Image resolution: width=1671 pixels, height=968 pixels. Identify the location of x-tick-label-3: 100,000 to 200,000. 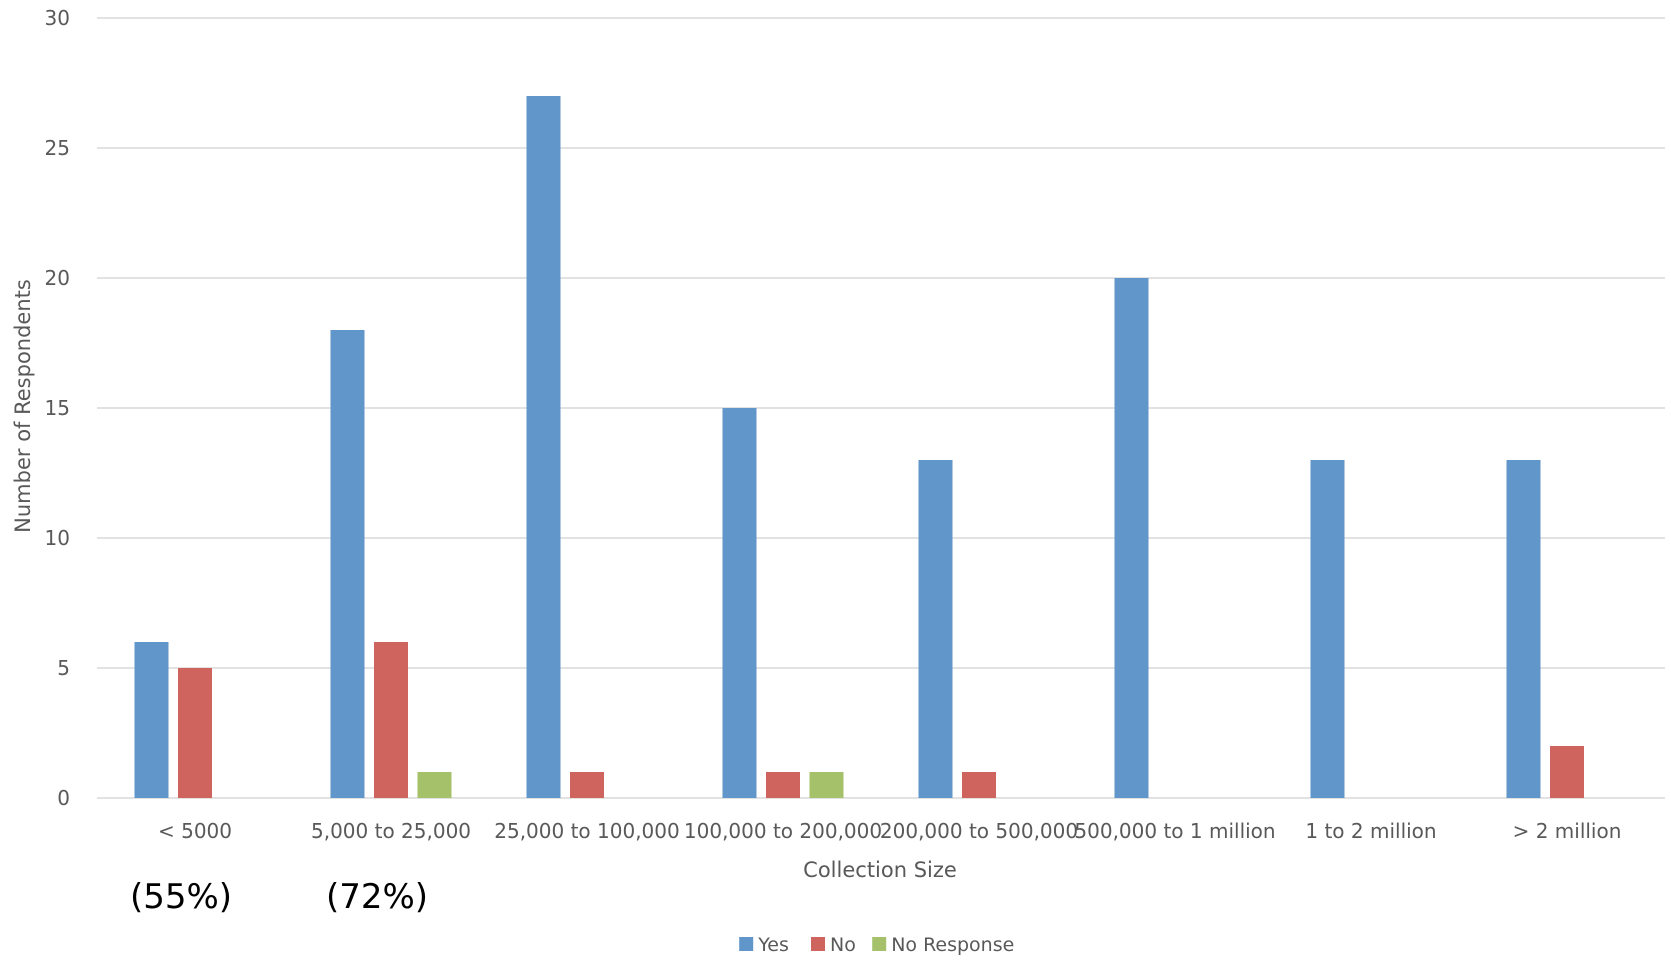
(783, 831).